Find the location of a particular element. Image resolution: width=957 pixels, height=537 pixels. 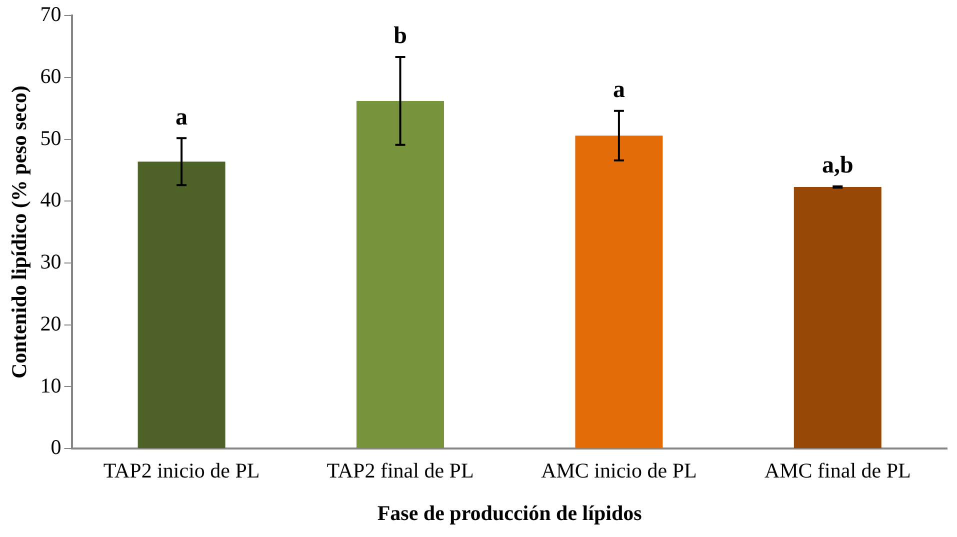

x-tick-label: AMC inicio de PL is located at coordinates (619, 470).